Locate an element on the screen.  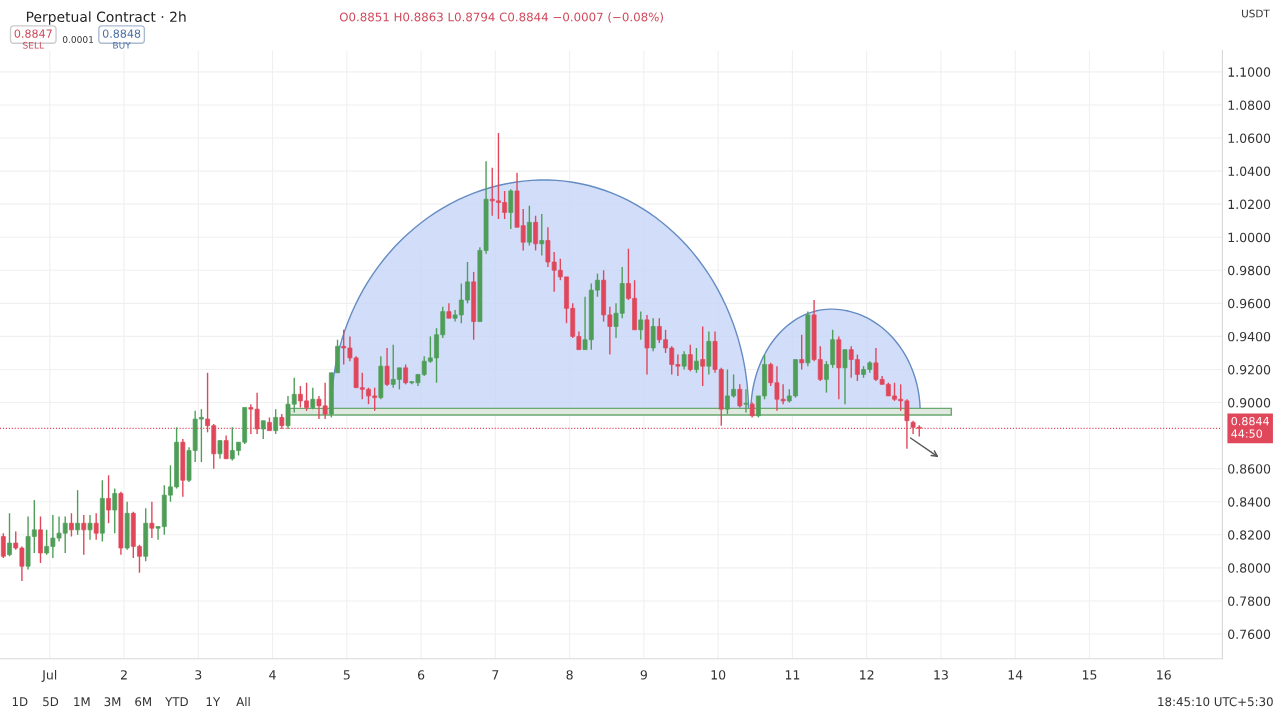
text: BUY is located at coordinates (122, 45).